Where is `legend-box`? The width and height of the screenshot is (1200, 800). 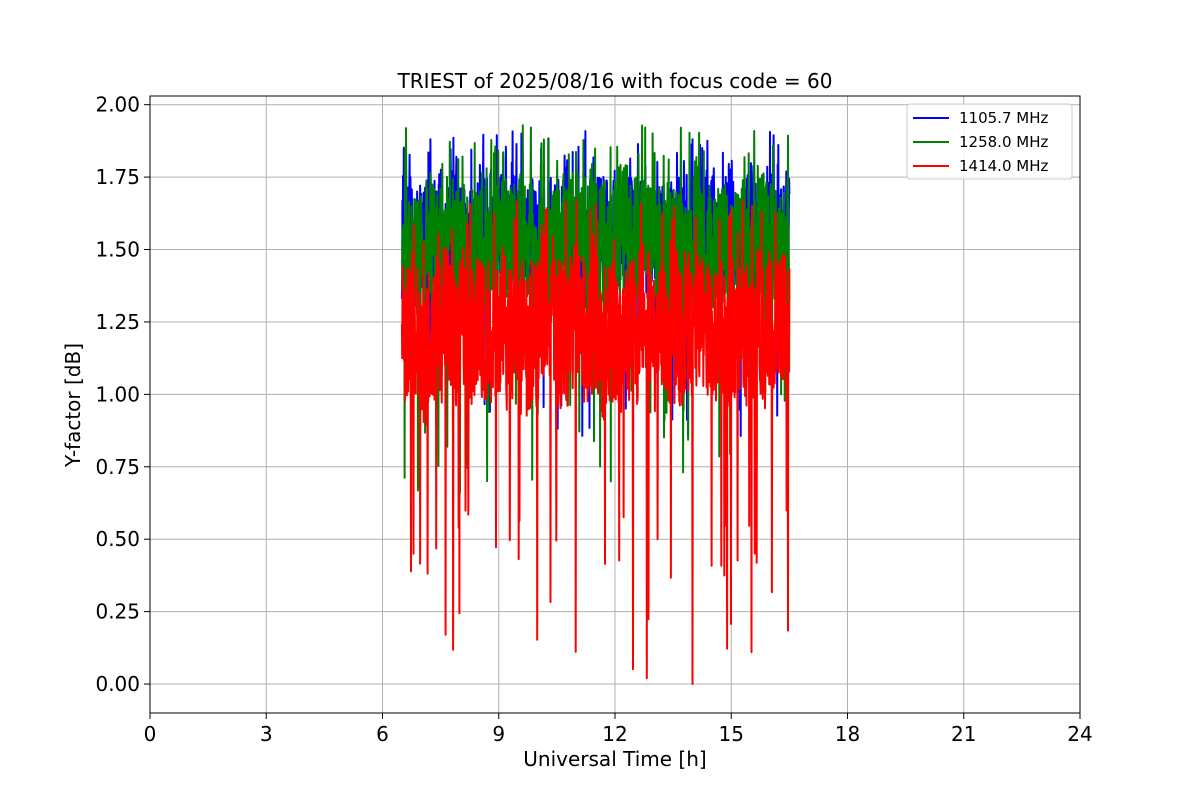 legend-box is located at coordinates (989, 141).